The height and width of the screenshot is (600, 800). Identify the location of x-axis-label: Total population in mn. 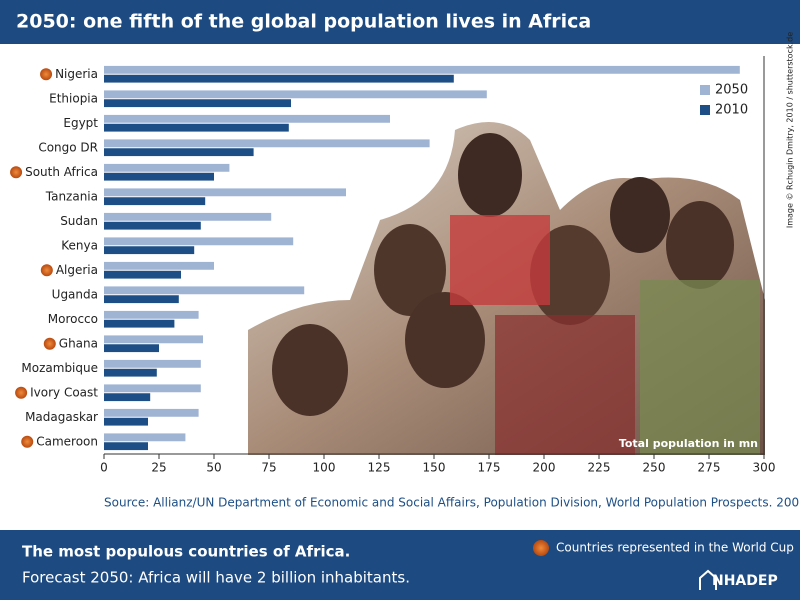
(688, 443).